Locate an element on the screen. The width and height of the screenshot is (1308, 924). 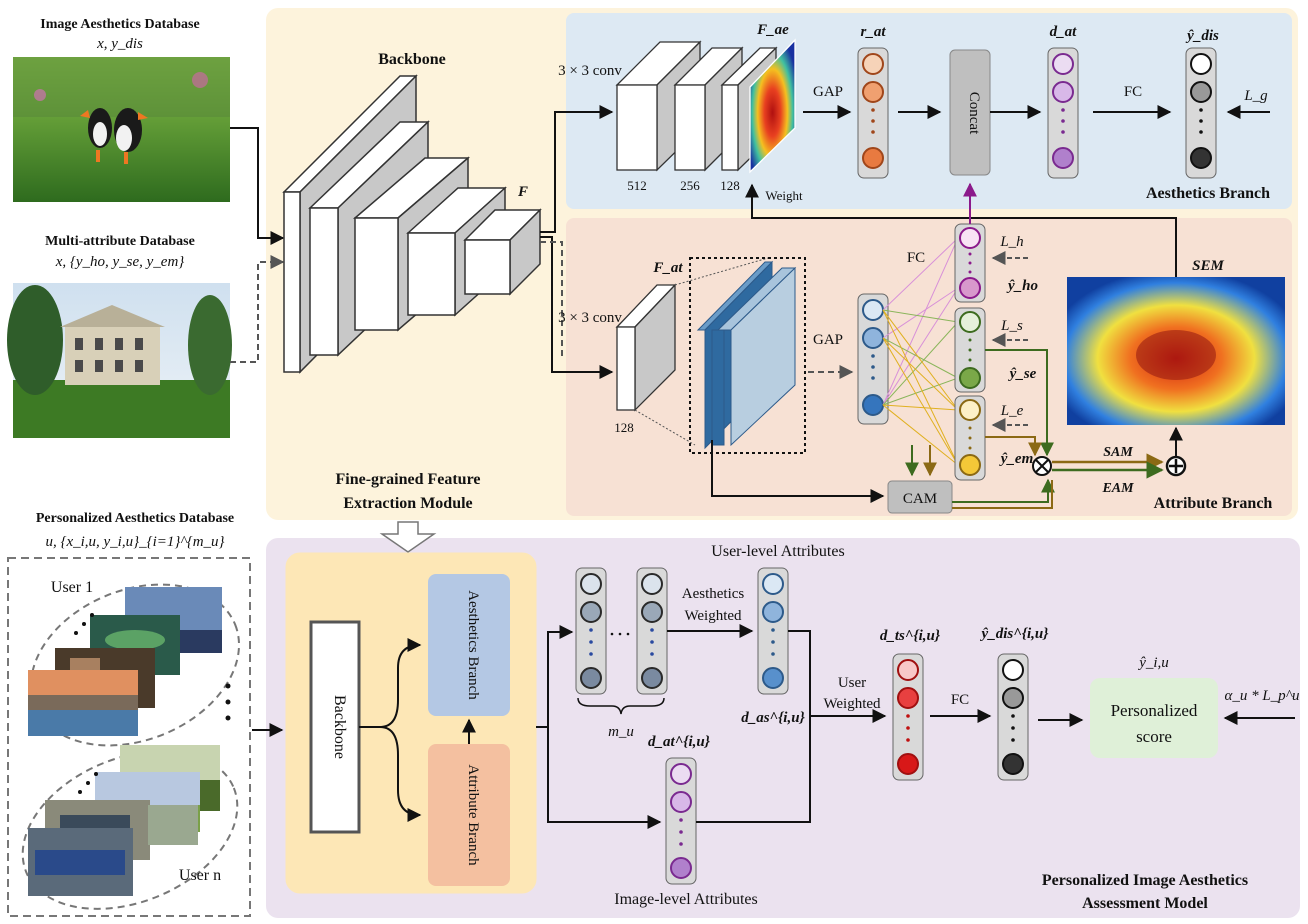
personalized-score-box is located at coordinates (1154, 718).